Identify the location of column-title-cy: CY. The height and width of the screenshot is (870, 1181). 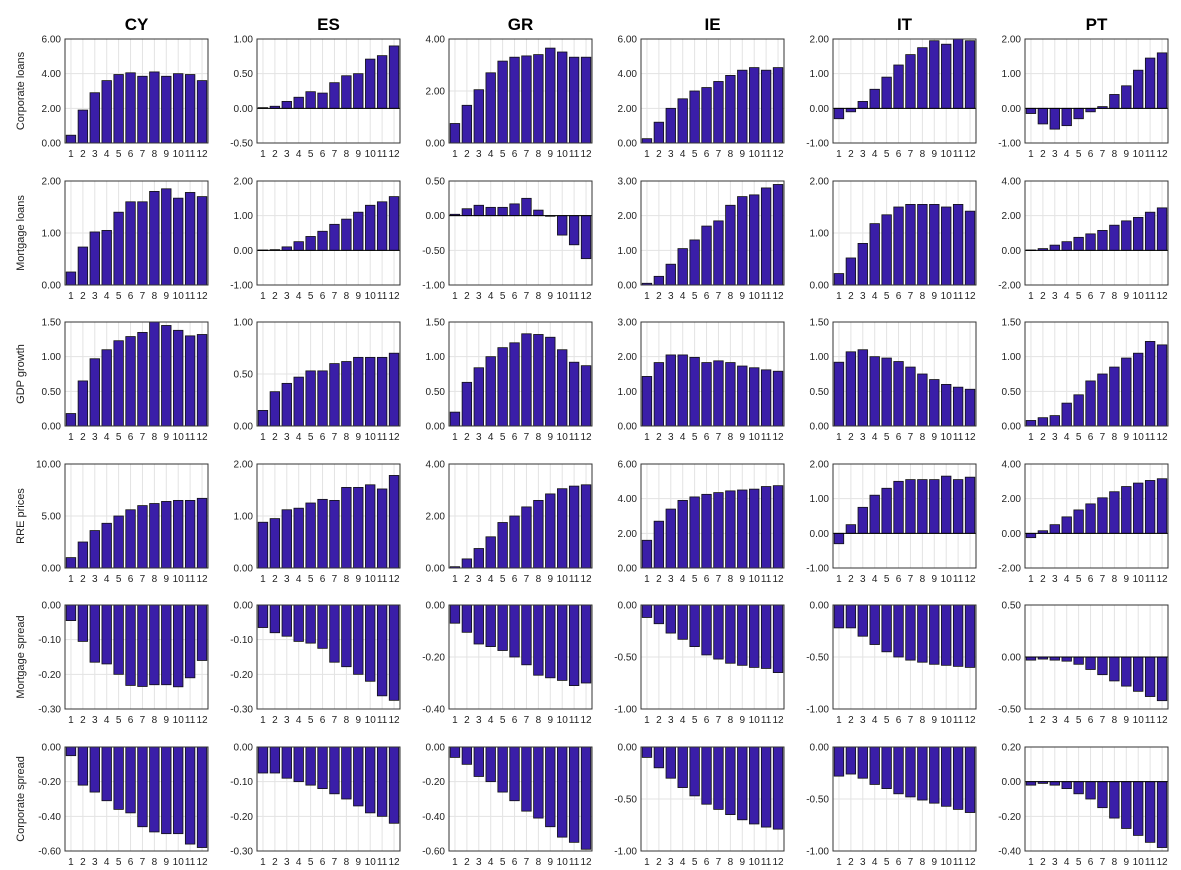
(137, 24).